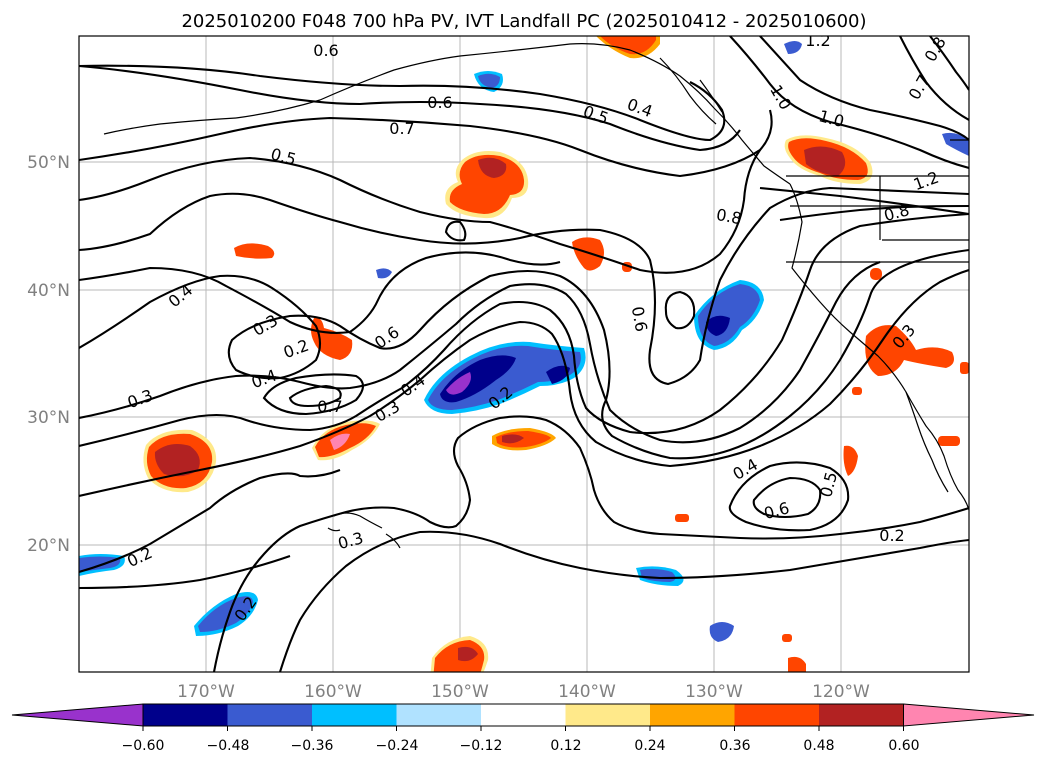 The width and height of the screenshot is (1047, 765). I want to click on lon-label: 120°W, so click(841, 692).